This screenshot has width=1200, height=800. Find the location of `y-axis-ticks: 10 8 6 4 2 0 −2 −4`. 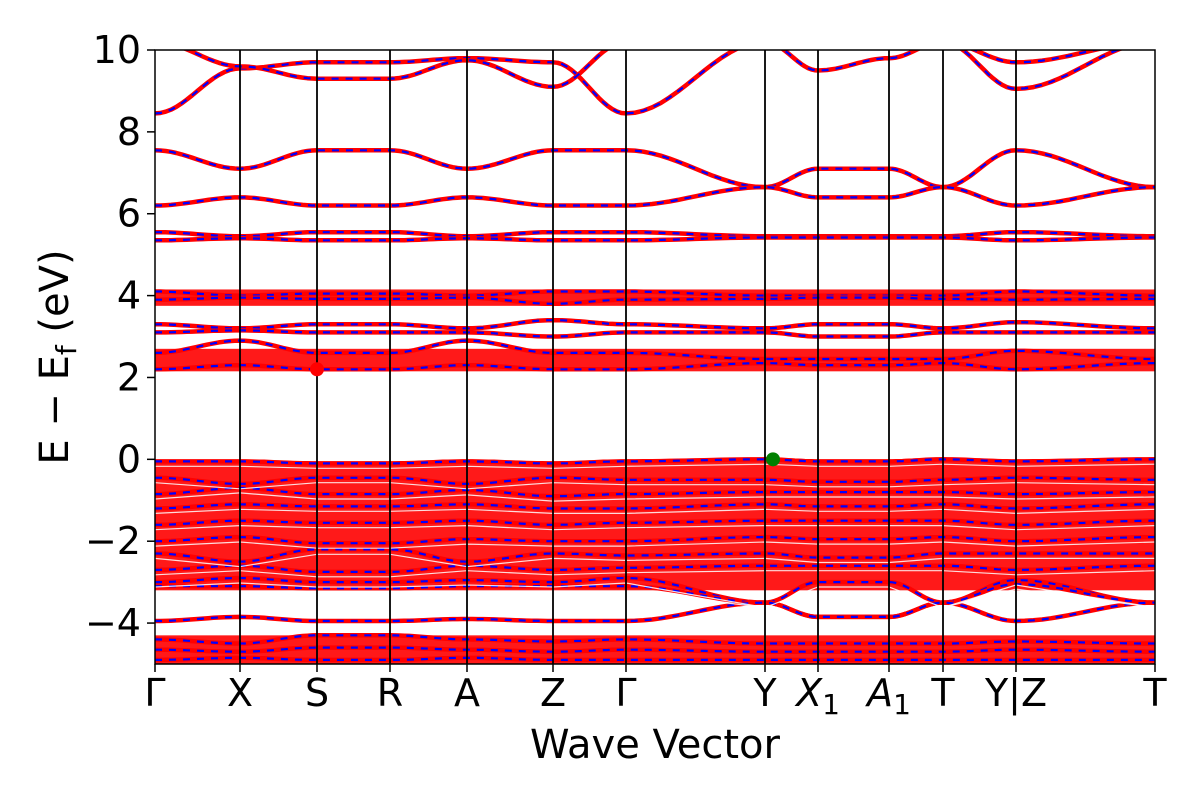

y-axis-ticks: 10 8 6 4 2 0 −2 −4 is located at coordinates (120, 336).